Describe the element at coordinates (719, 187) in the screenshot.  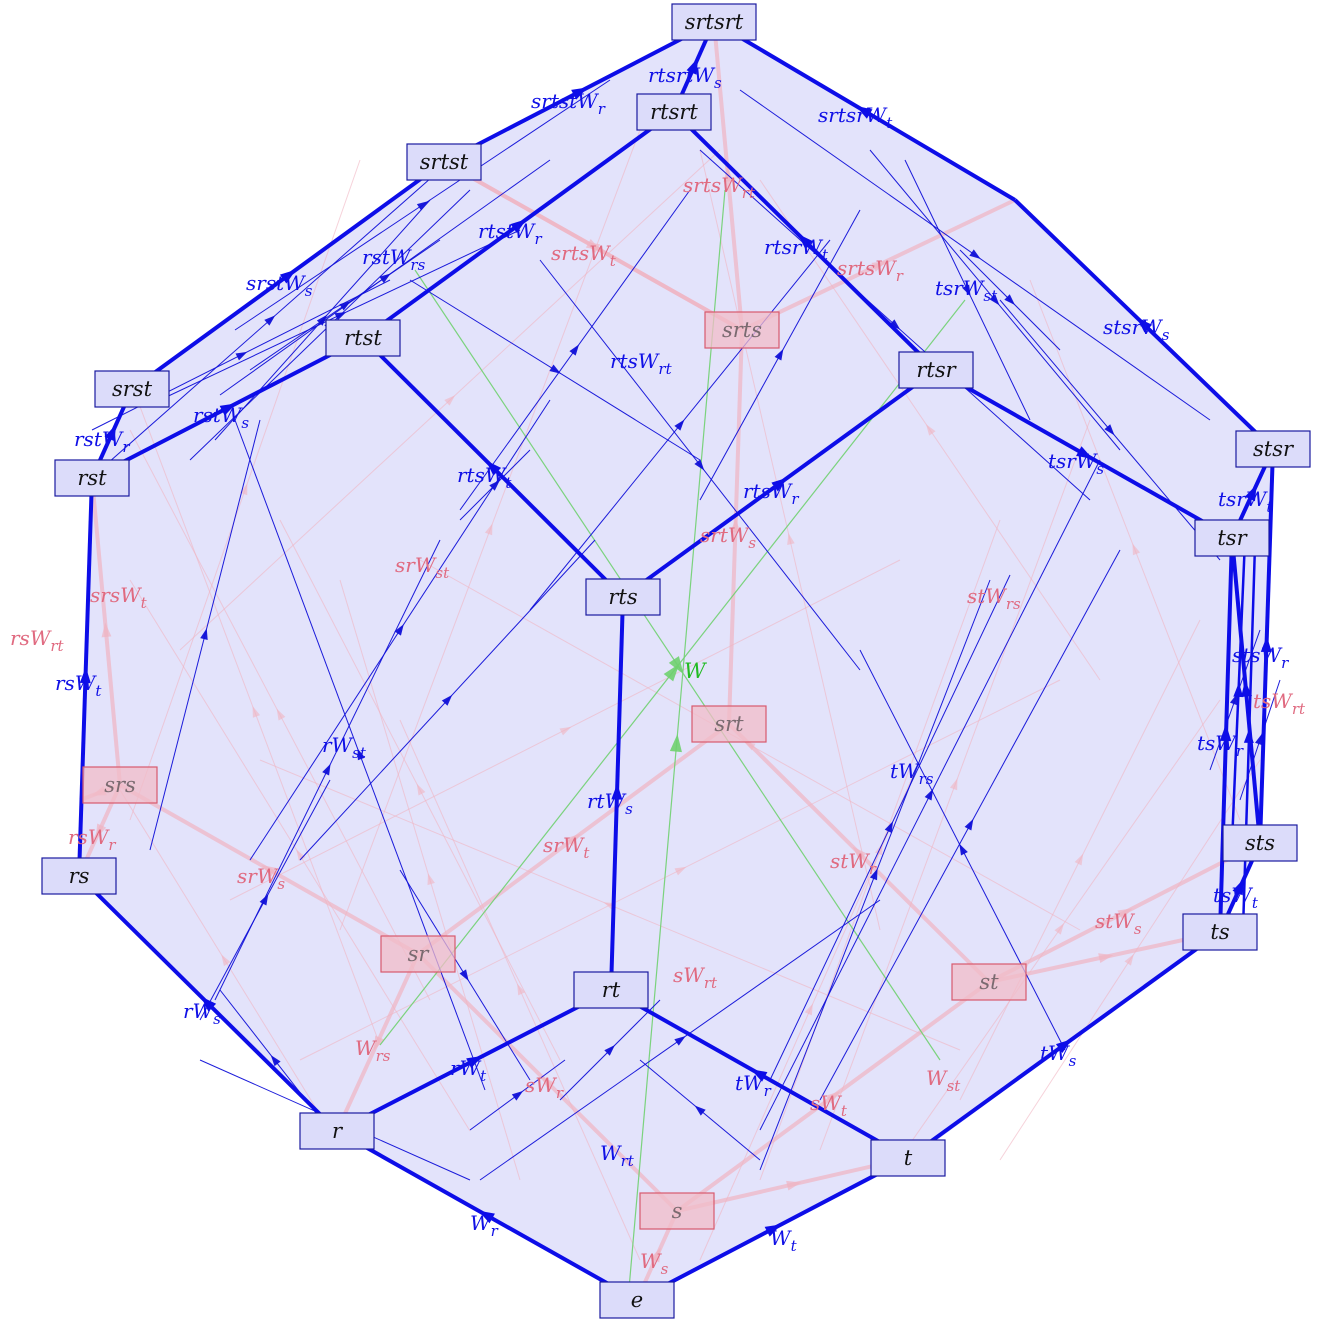
I see `hyperplane-label: srtsWrt` at that location.